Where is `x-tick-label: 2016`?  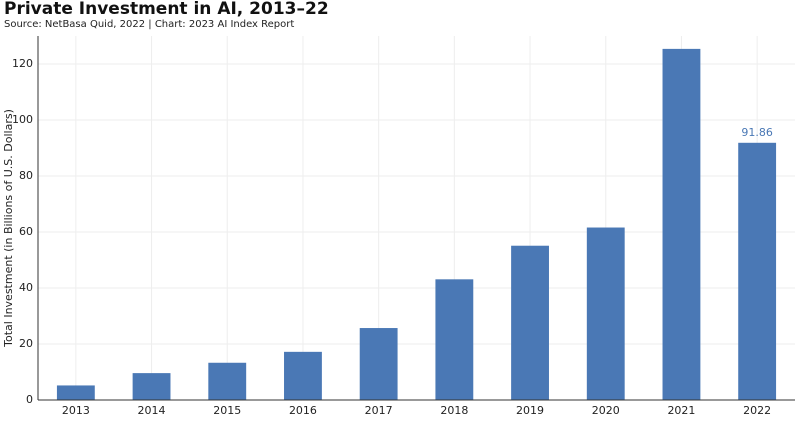
x-tick-label: 2016 is located at coordinates (303, 410).